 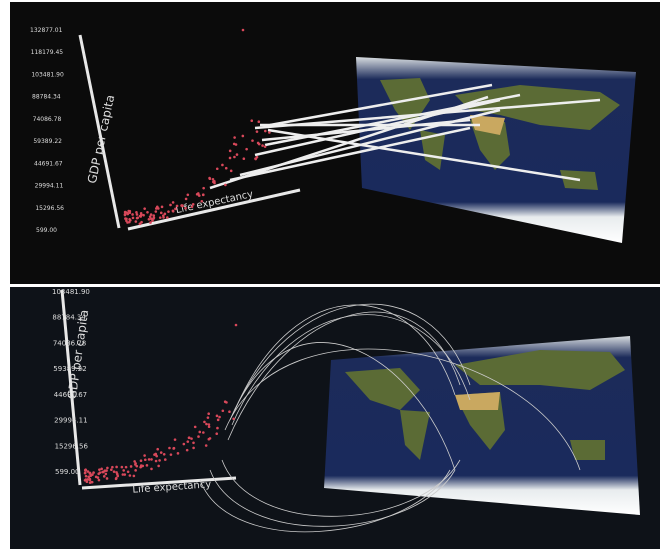 What do you see at coordinates (172, 487) in the screenshot?
I see `x-axis-title: Life expectancy` at bounding box center [172, 487].